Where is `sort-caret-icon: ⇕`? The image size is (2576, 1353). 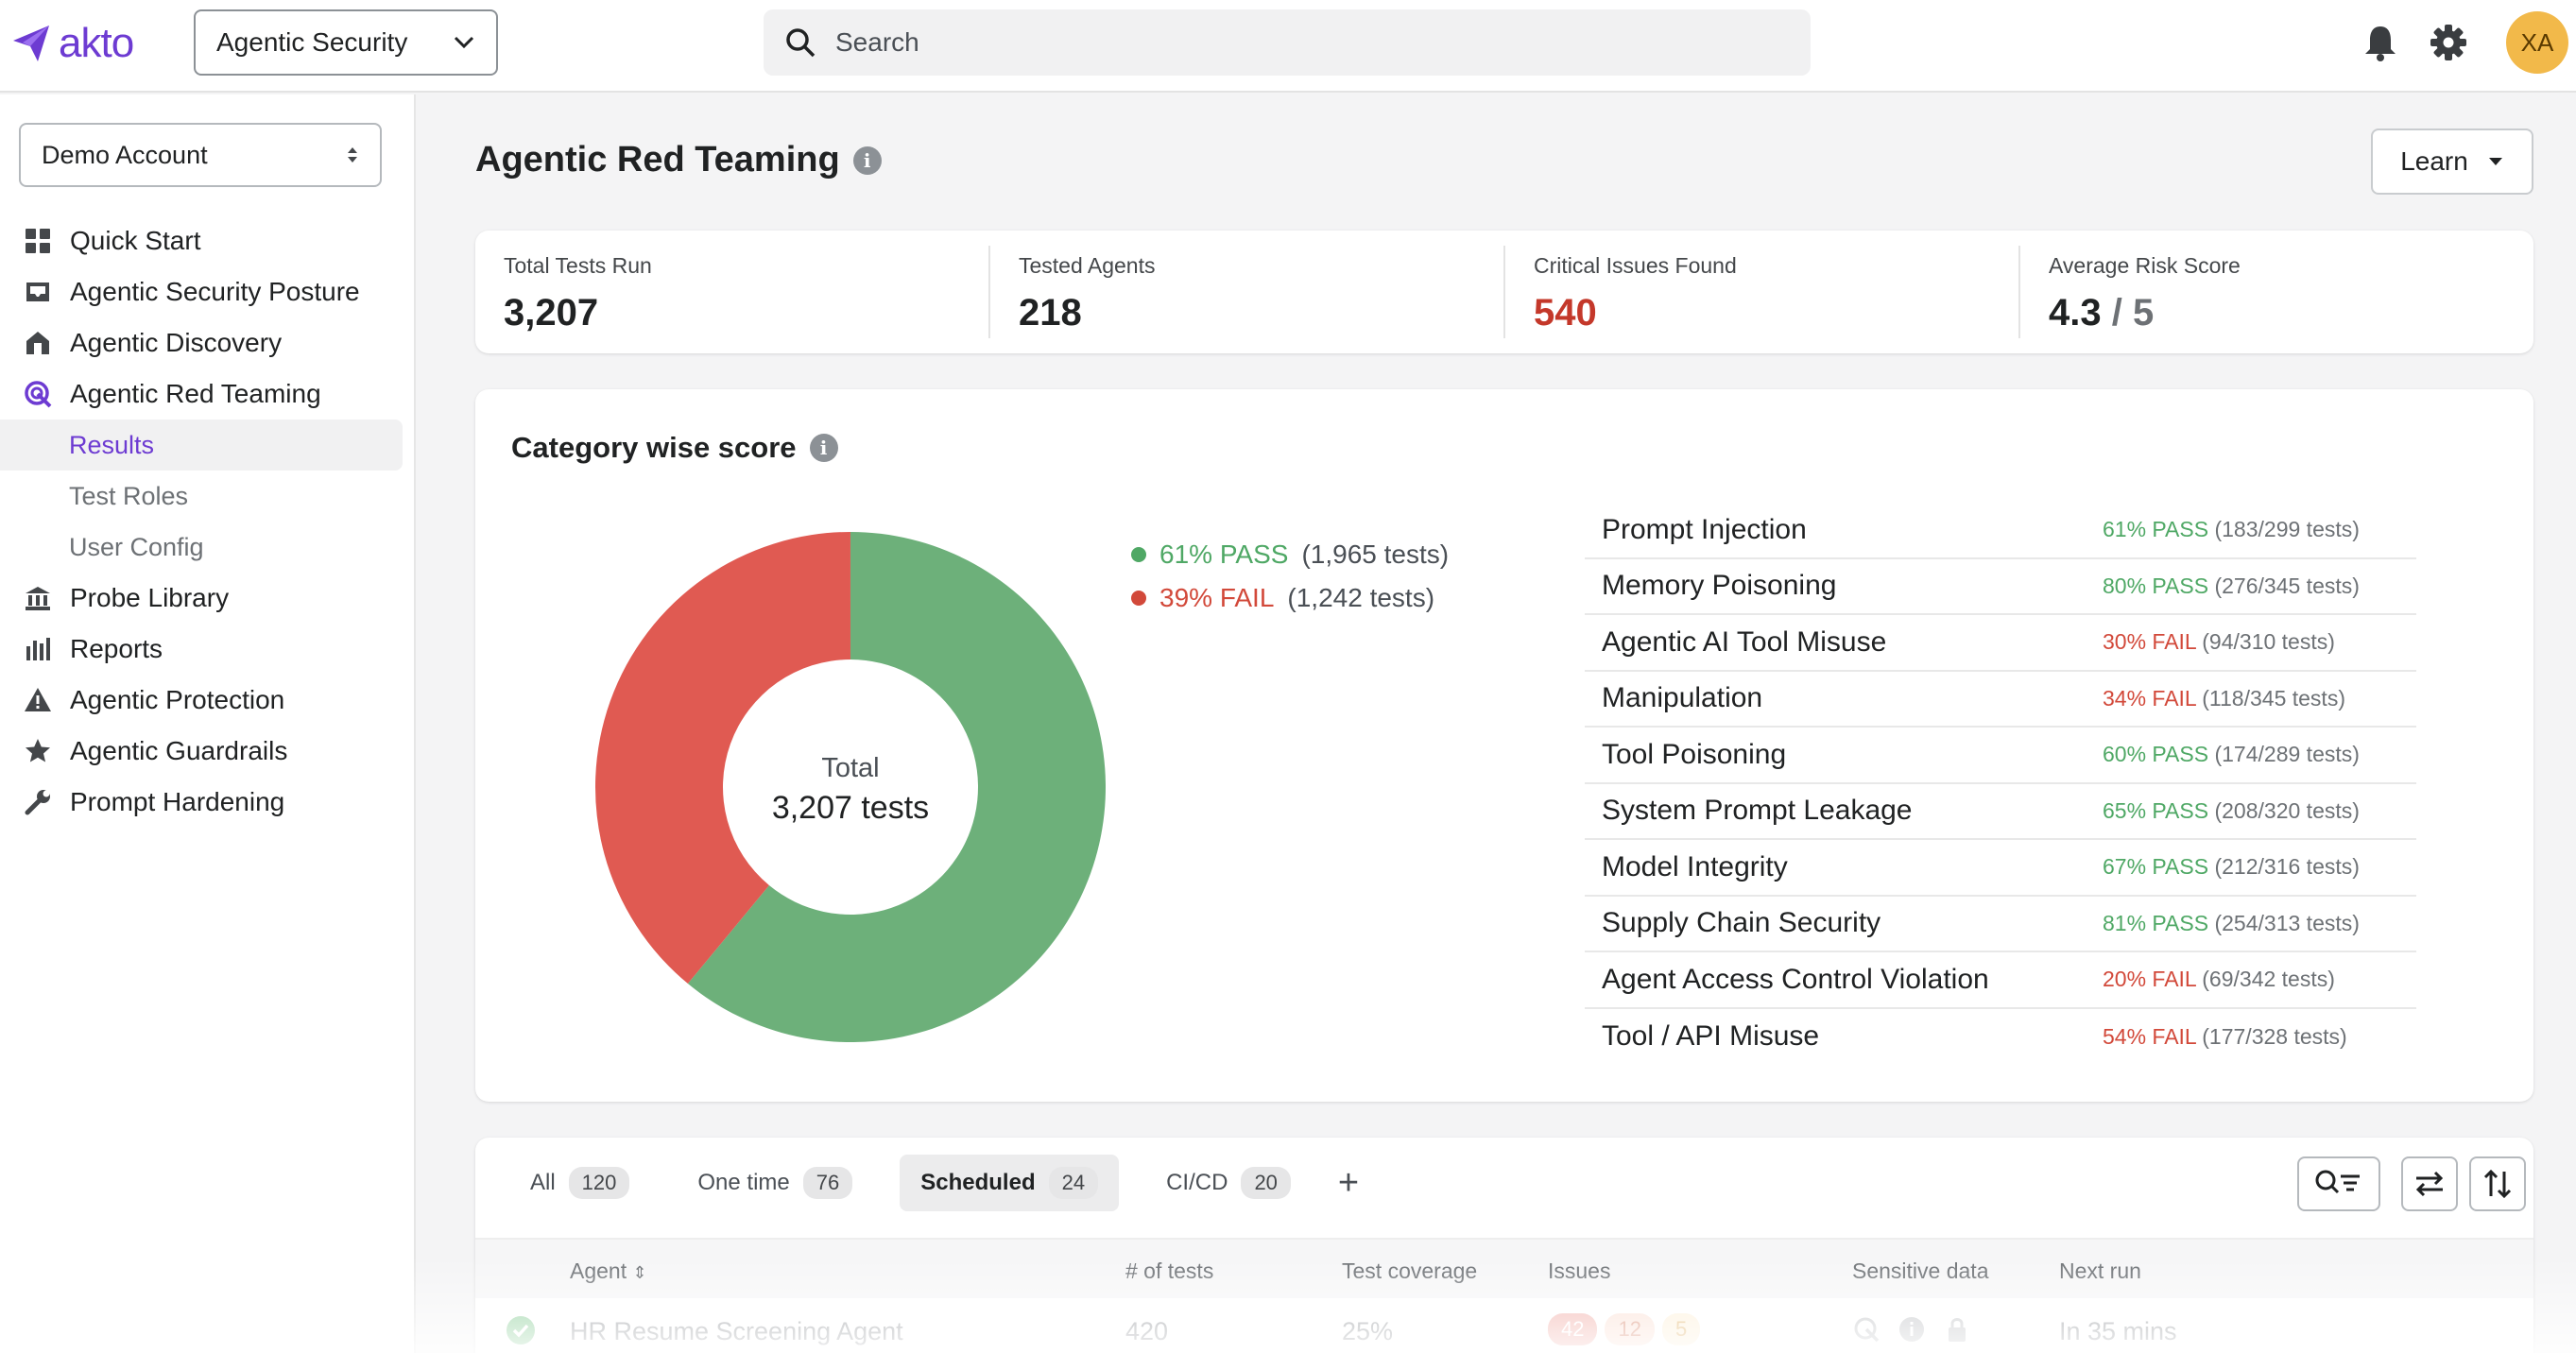 sort-caret-icon: ⇕ is located at coordinates (639, 1272).